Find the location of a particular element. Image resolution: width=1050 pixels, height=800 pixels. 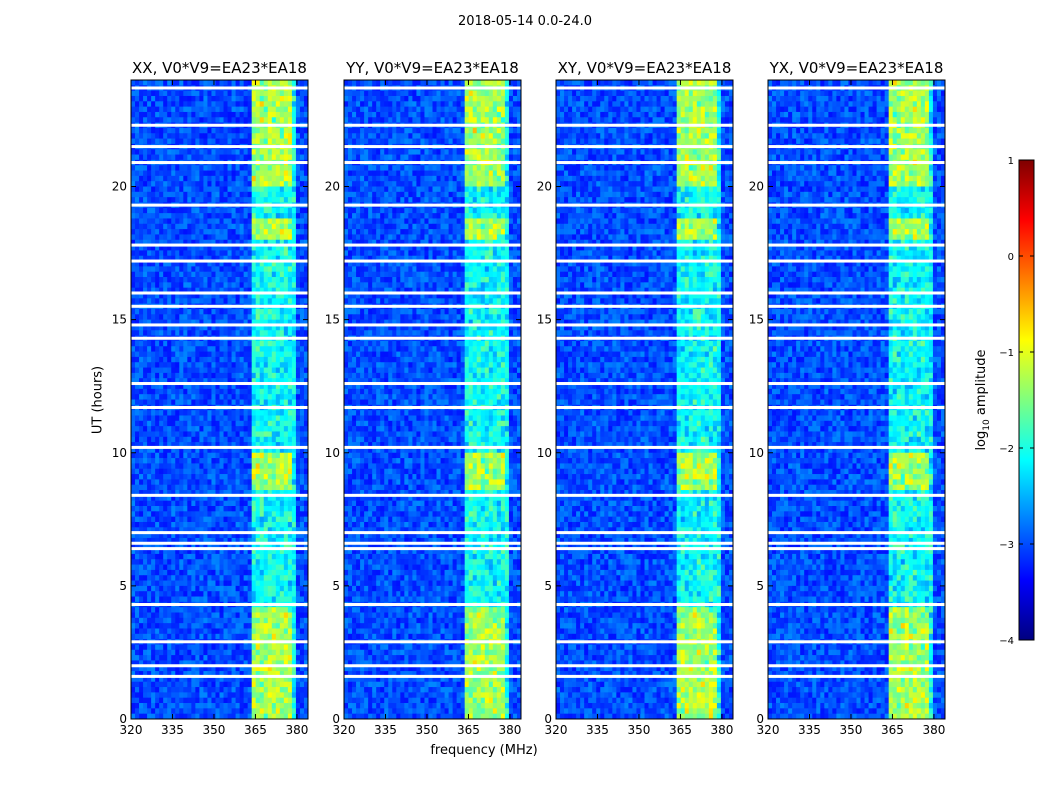

x-tick-label-3-4: 380 is located at coordinates (933, 730).